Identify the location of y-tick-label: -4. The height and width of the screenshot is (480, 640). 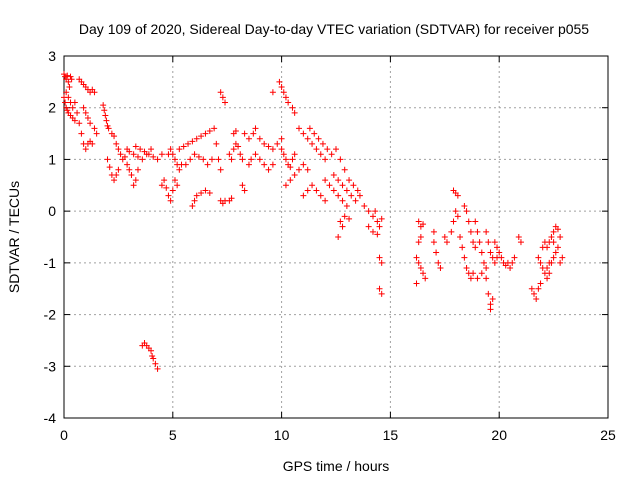
(50, 418).